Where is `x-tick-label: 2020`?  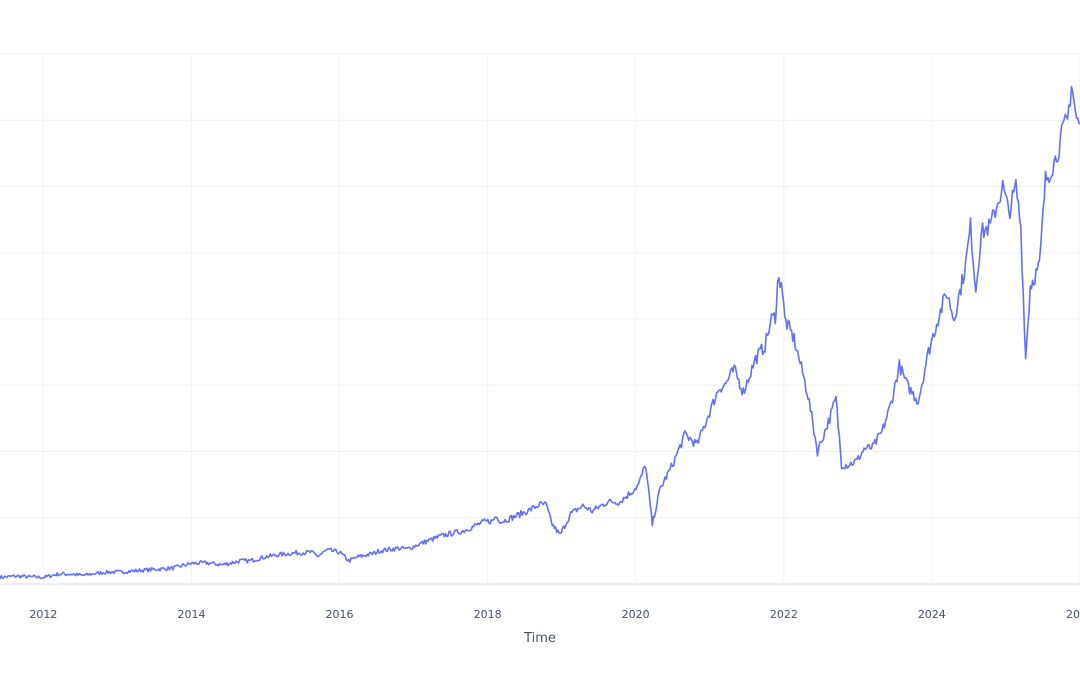 x-tick-label: 2020 is located at coordinates (636, 614).